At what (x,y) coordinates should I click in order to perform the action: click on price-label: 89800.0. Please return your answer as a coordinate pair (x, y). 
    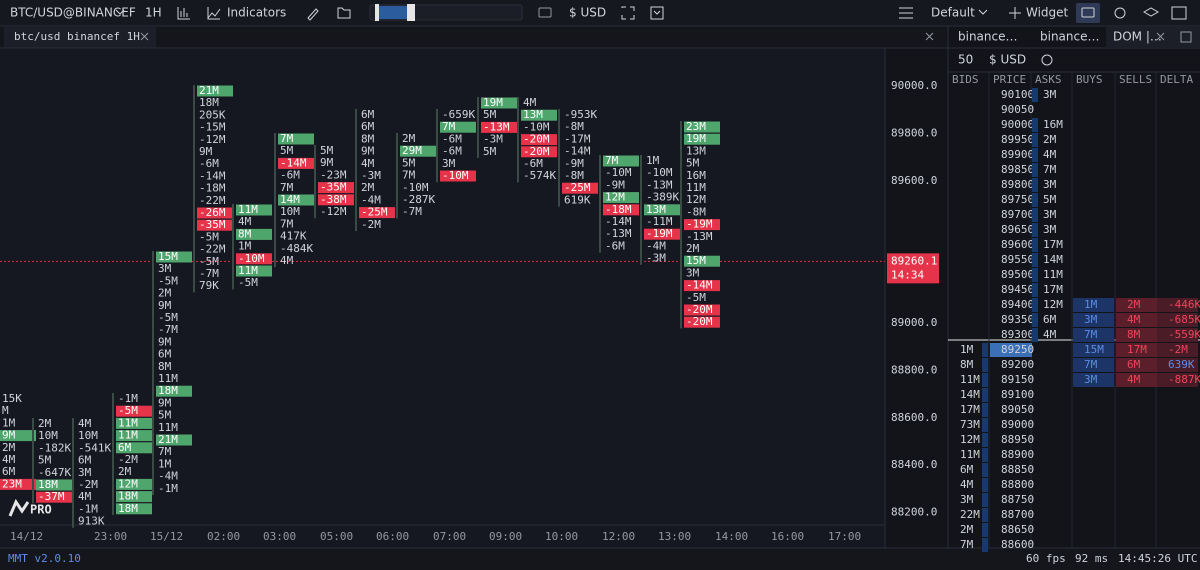
    Looking at the image, I should click on (914, 132).